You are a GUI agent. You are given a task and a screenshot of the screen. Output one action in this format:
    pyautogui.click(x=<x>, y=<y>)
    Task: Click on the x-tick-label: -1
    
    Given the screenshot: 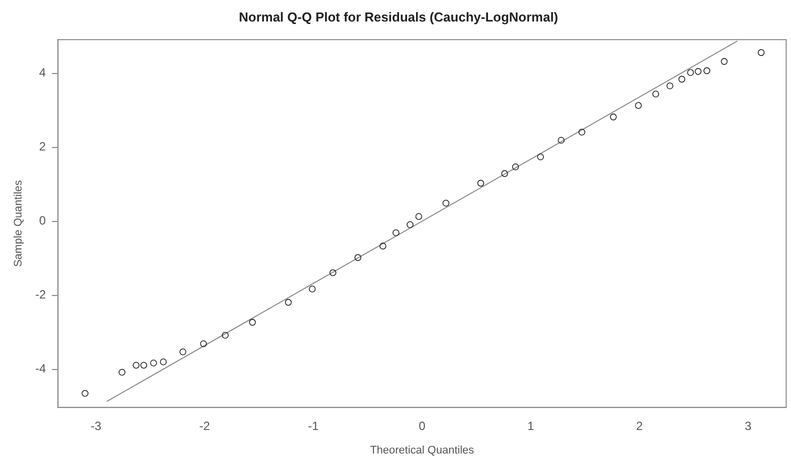 What is the action you would take?
    pyautogui.click(x=313, y=425)
    